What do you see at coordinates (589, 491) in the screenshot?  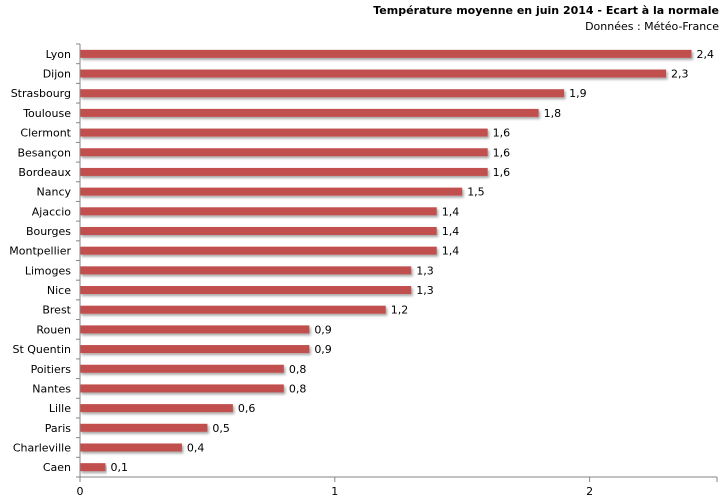 I see `x-tick-label: 2` at bounding box center [589, 491].